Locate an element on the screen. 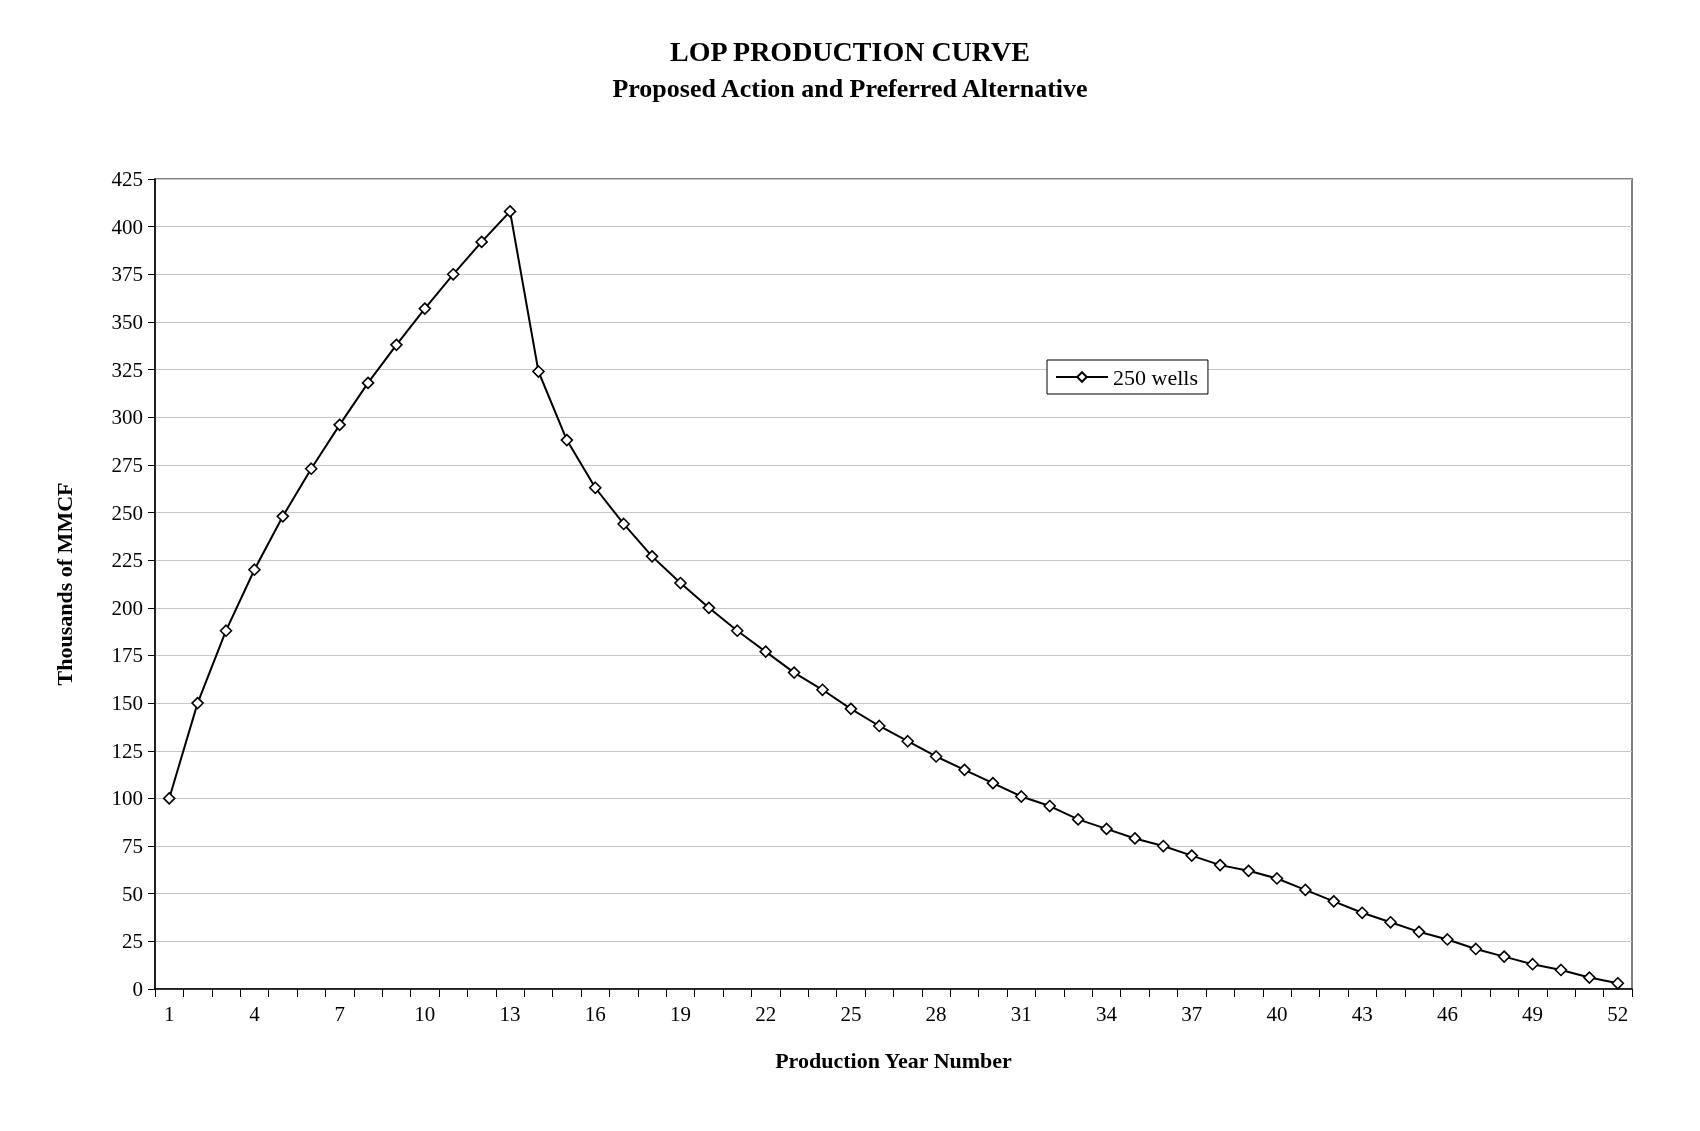  y-tick-label: 125 is located at coordinates (127, 750).